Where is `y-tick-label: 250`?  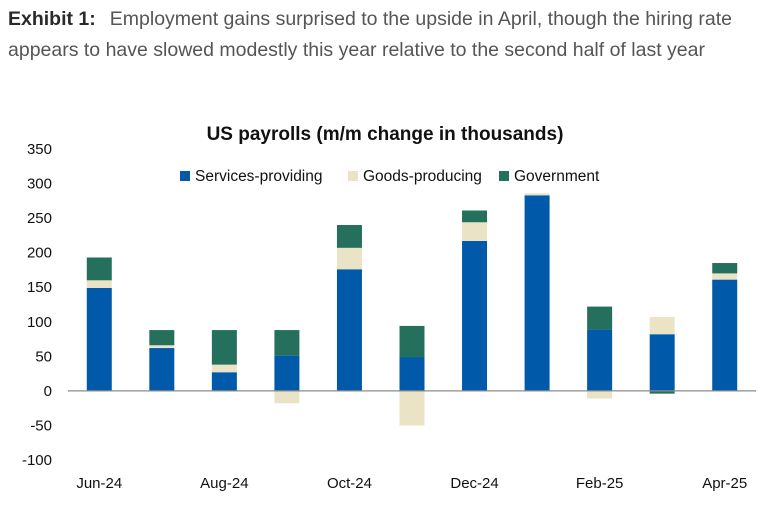
y-tick-label: 250 is located at coordinates (39, 218).